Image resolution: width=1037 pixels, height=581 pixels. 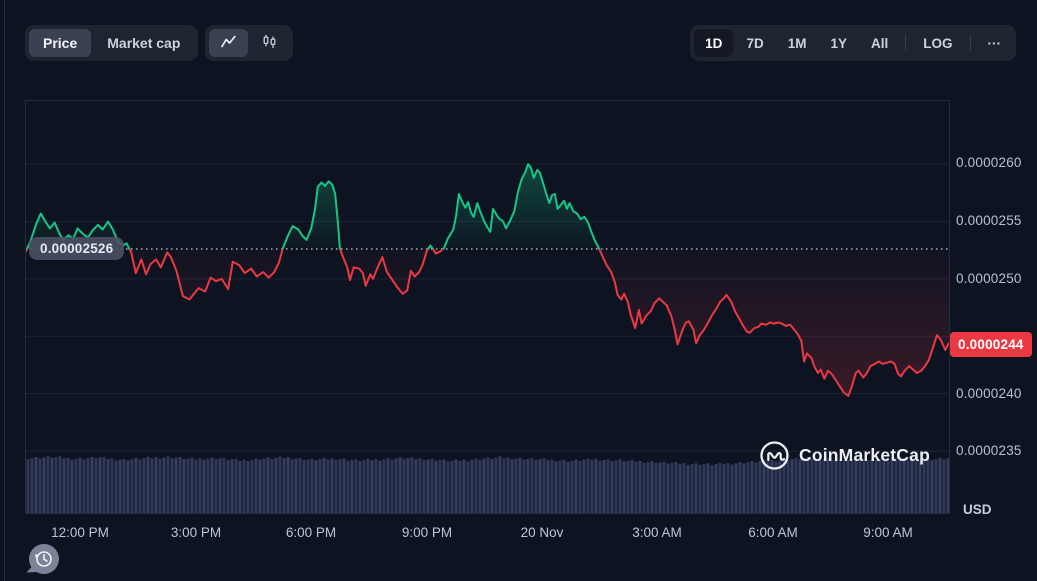 I want to click on last-price-badge: 0.0000244, so click(x=991, y=344).